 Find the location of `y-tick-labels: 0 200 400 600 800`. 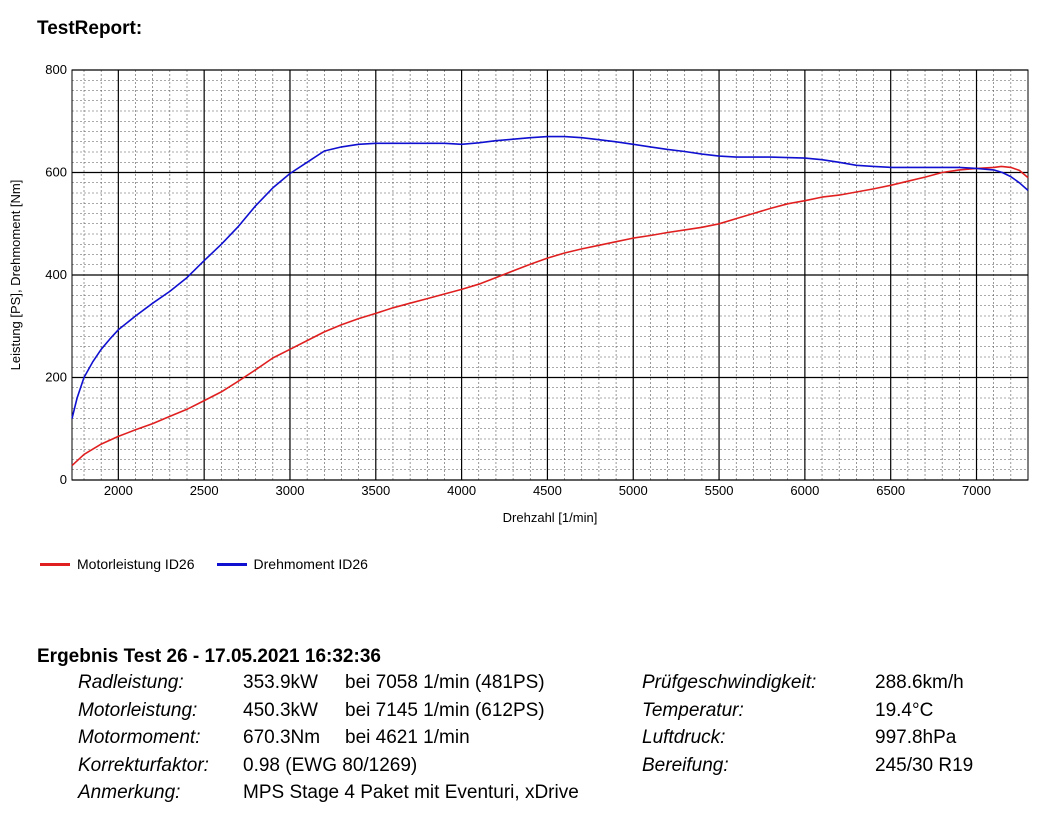

y-tick-labels: 0 200 400 600 800 is located at coordinates (56, 274).